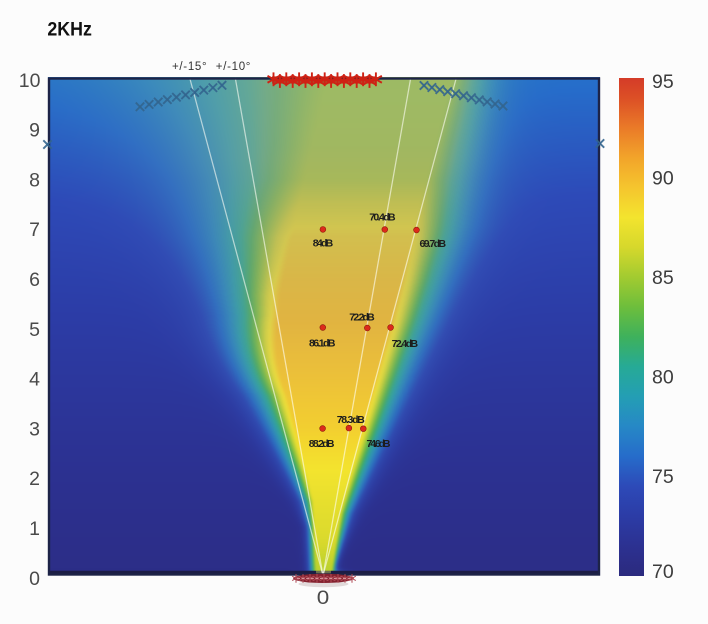 The height and width of the screenshot is (624, 708). What do you see at coordinates (69, 30) in the screenshot?
I see `svg-text: 2KHz` at bounding box center [69, 30].